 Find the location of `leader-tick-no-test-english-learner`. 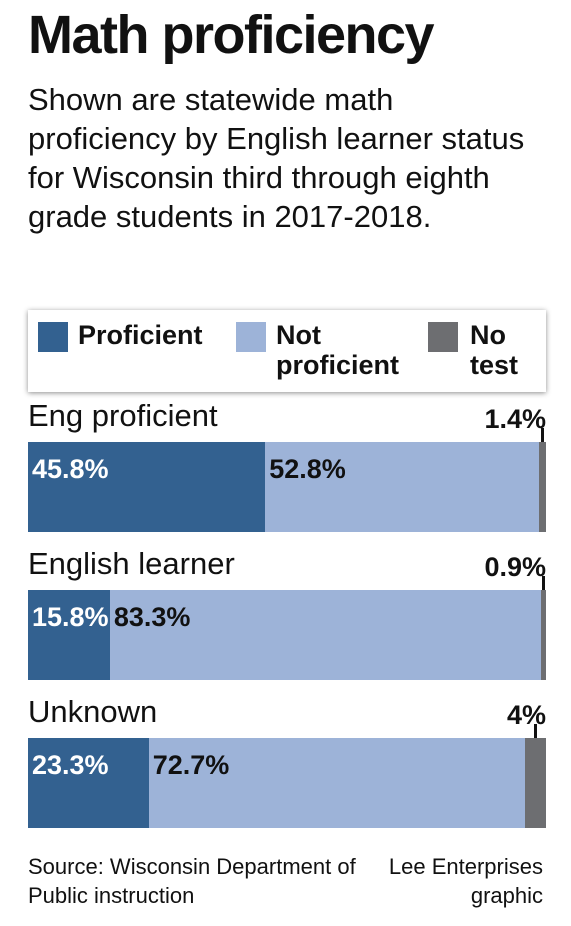

leader-tick-no-test-english-learner is located at coordinates (544, 583).